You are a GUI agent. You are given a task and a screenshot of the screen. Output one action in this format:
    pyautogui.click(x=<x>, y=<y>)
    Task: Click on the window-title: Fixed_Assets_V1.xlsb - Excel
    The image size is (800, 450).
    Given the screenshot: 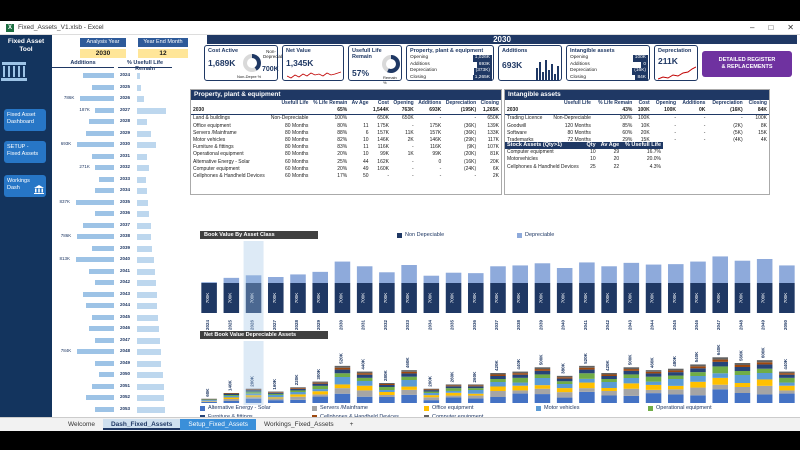 What is the action you would take?
    pyautogui.click(x=61, y=27)
    